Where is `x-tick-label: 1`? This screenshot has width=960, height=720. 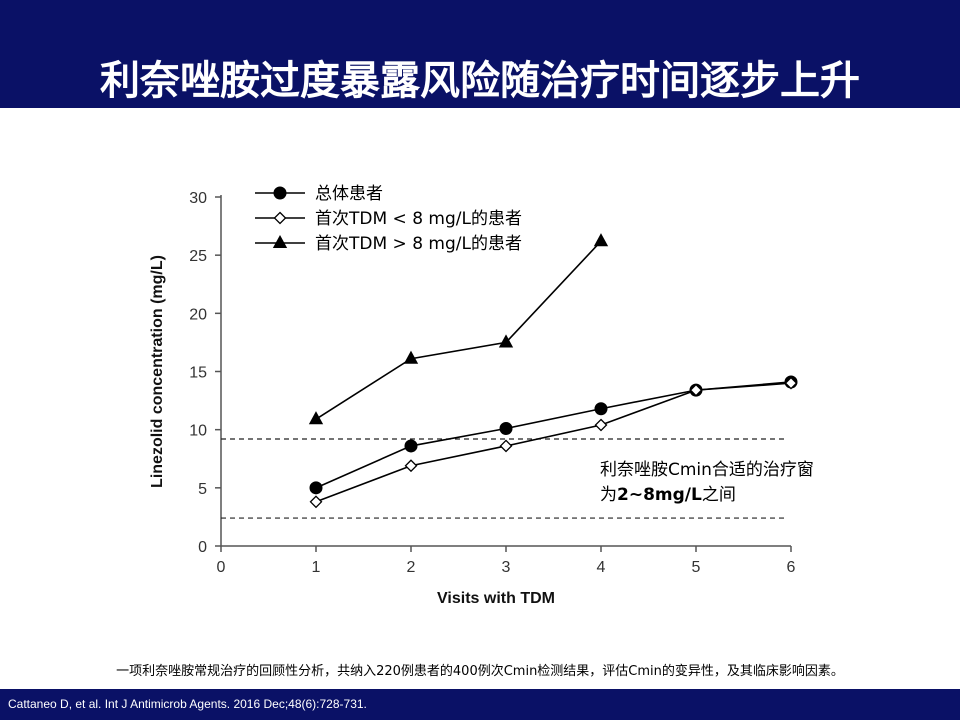 x-tick-label: 1 is located at coordinates (316, 567).